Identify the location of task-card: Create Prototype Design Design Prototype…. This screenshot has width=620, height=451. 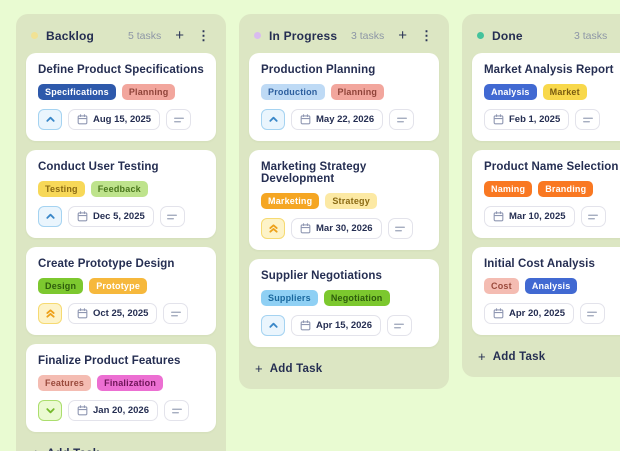
(121, 291).